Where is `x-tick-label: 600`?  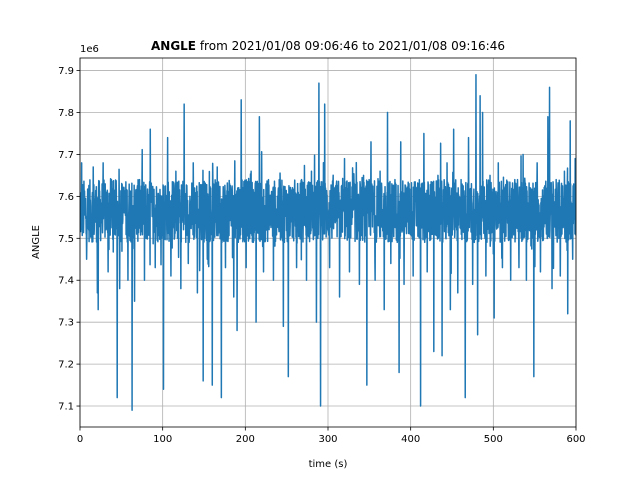 x-tick-label: 600 is located at coordinates (575, 439).